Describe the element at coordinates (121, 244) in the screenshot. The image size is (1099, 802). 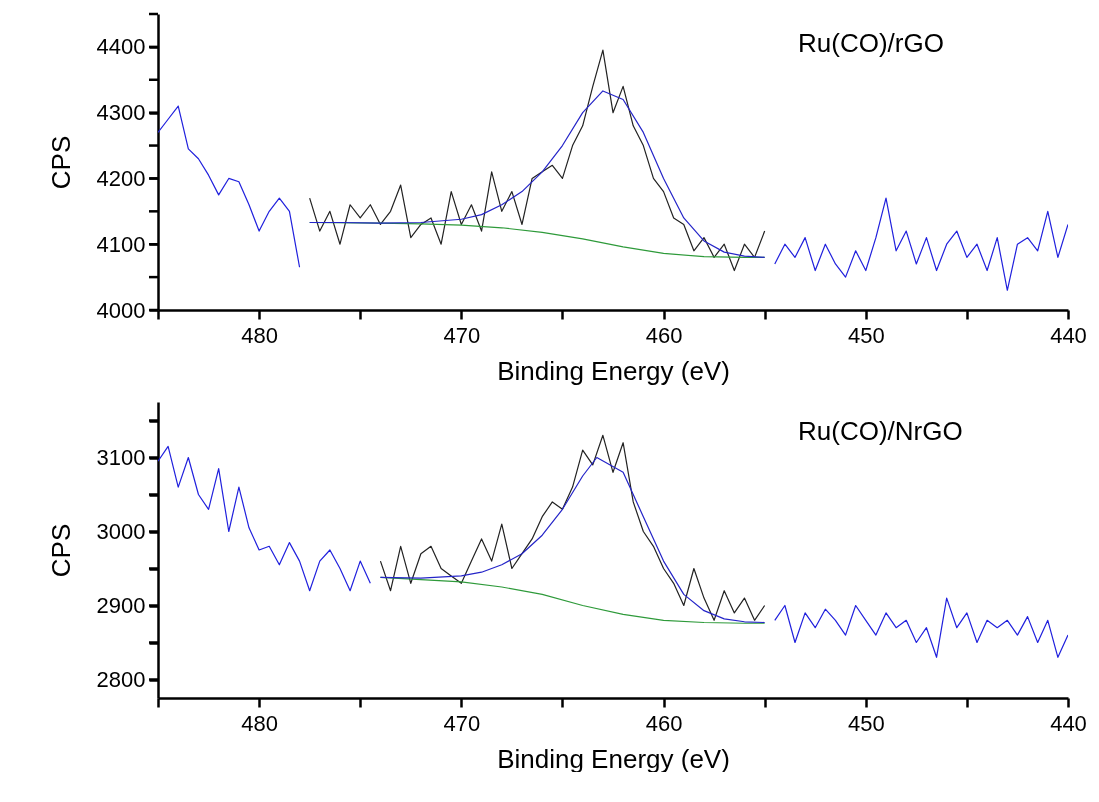
I see `y-tick-label: 4100` at that location.